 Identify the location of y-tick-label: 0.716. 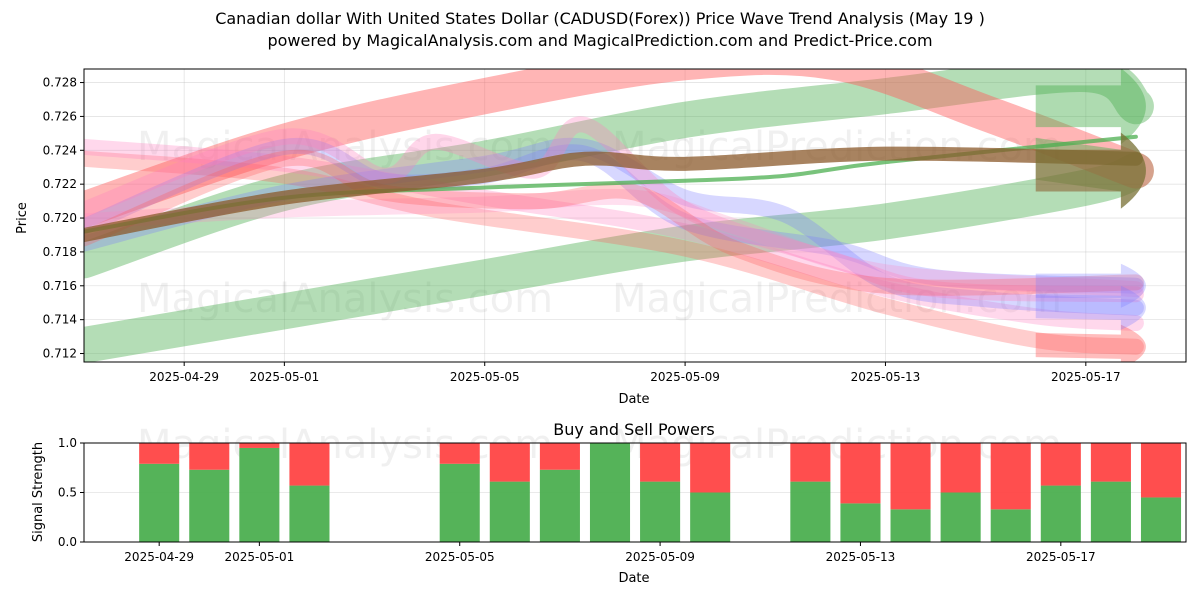
(60, 286).